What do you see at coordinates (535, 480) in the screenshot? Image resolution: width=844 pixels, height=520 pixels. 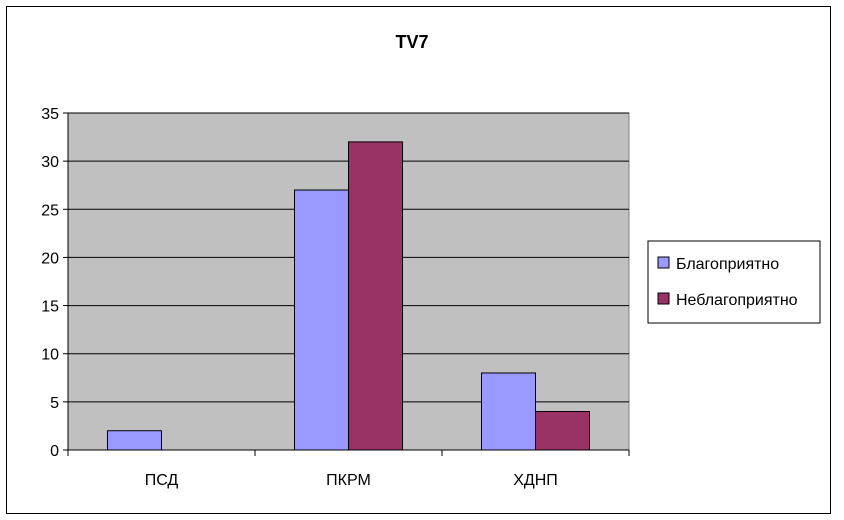 I see `x-tick-label: ХДНП` at bounding box center [535, 480].